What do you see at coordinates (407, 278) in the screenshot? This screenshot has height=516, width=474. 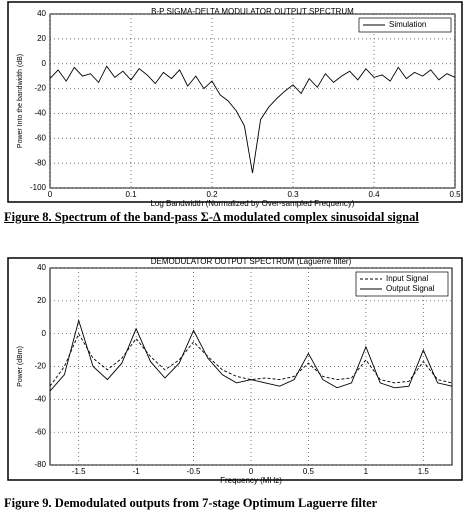 I see `legend-label: Input Signal` at bounding box center [407, 278].